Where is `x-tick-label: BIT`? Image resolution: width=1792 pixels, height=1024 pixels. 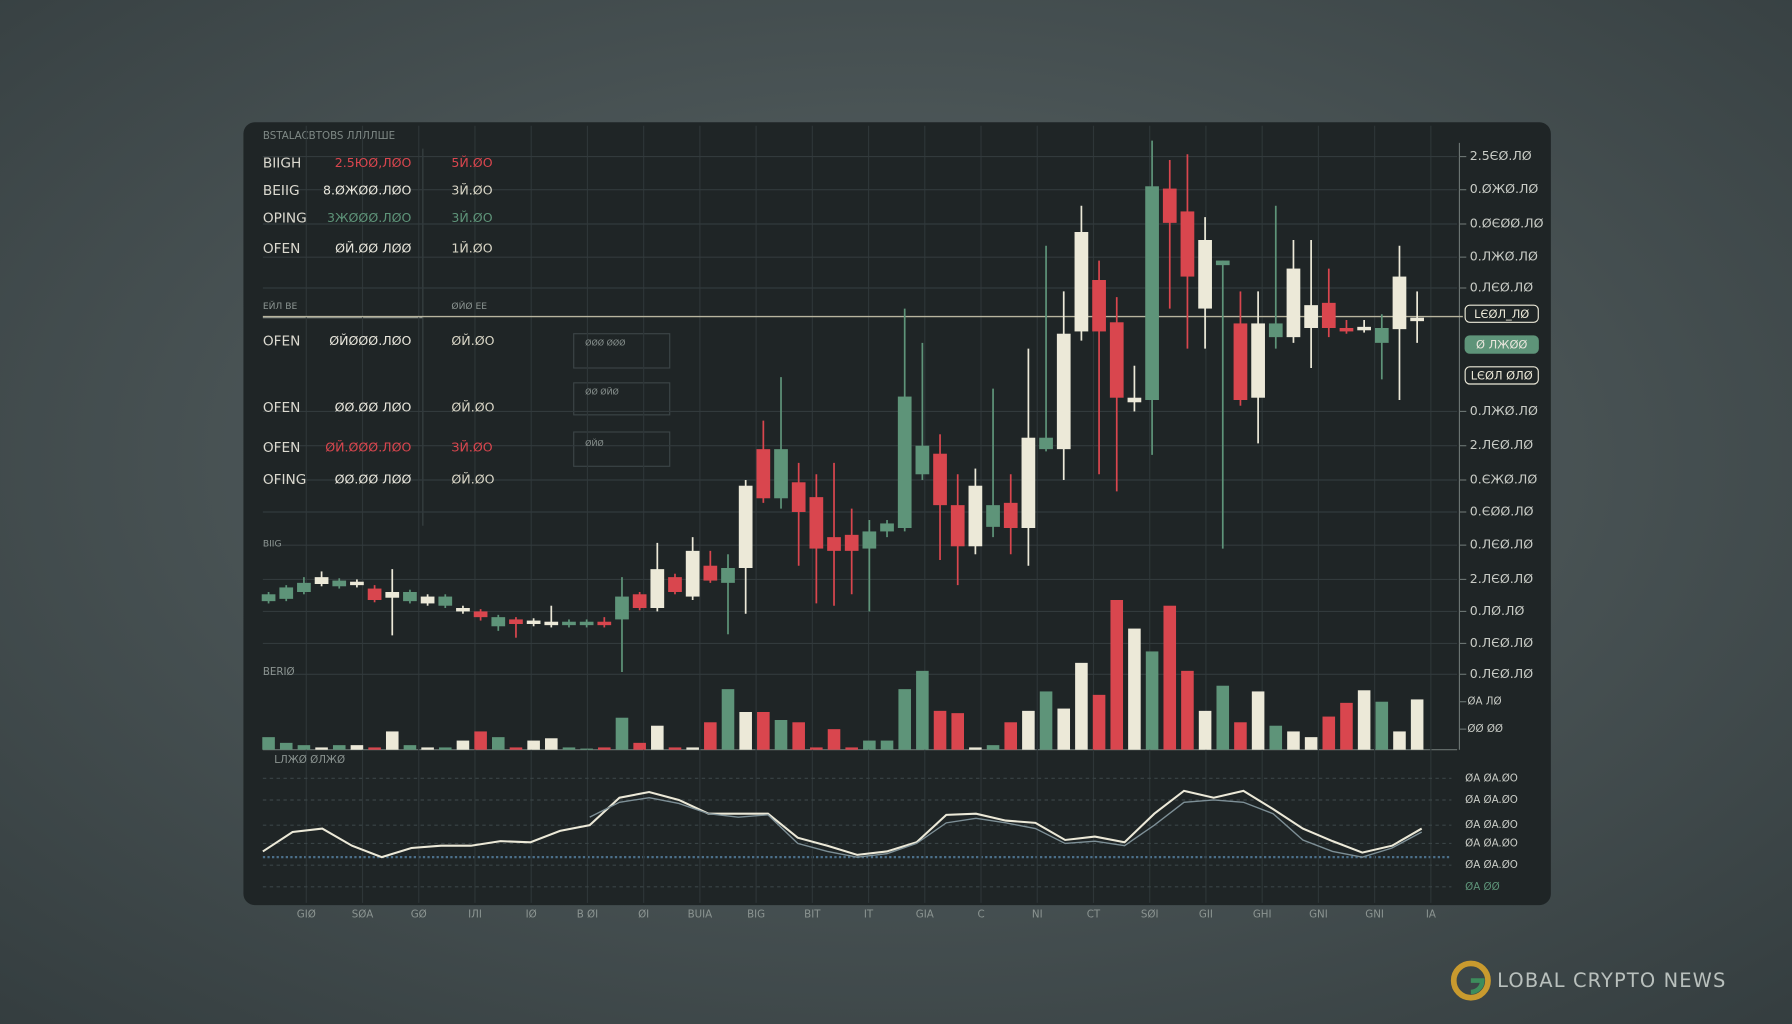 x-tick-label: BIT is located at coordinates (812, 914).